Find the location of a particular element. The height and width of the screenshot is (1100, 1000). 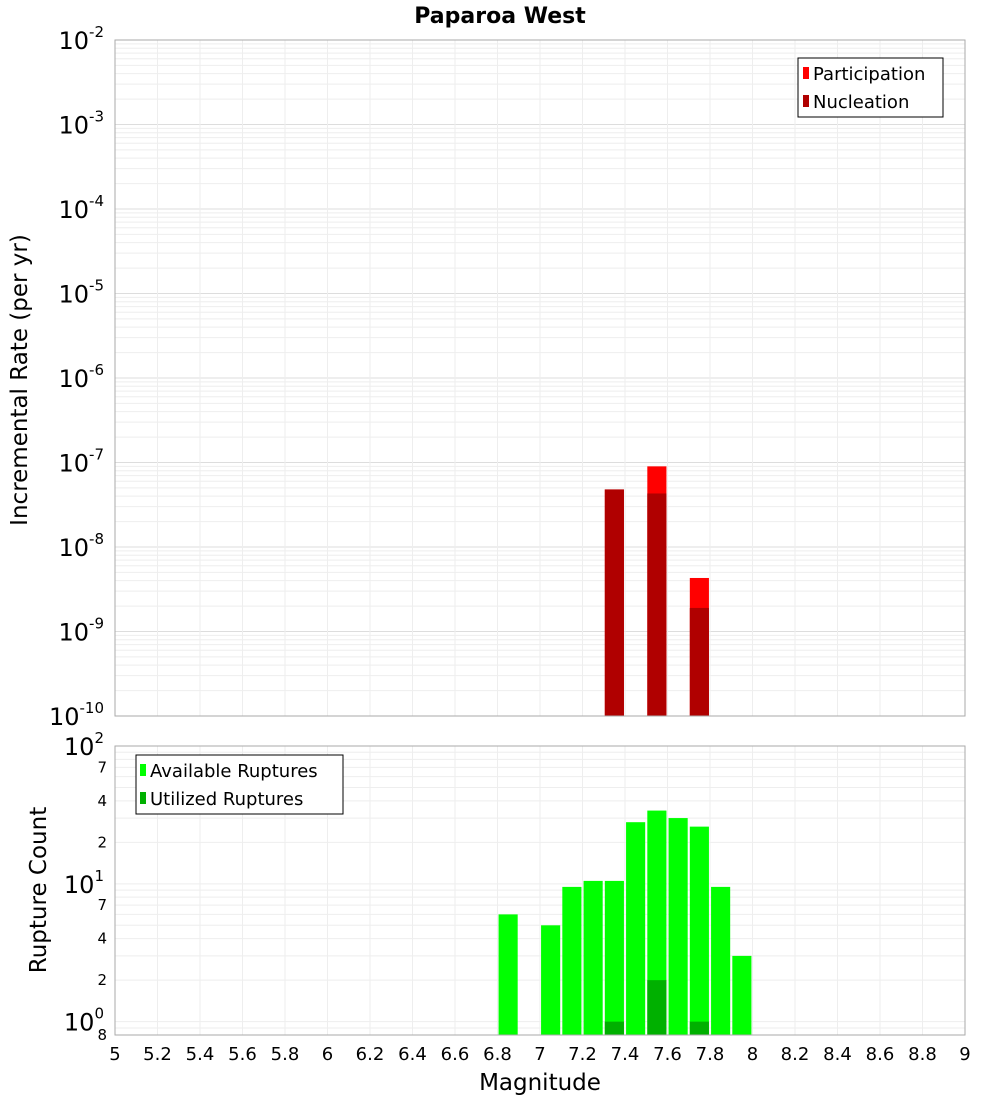

rate-y-tick-labels: 10⁻¹⁰ 10⁻⁹ 10⁻⁸ 10⁻⁷ 10⁻⁶ 10⁻⁵ 10⁻⁴ 10⁻³ 10⁻² is located at coordinates (76, 377).